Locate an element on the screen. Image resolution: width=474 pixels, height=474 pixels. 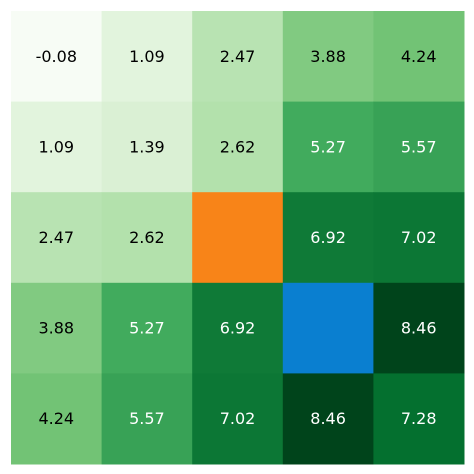
heatmap-cell-r1-c2 is located at coordinates (238, 147).